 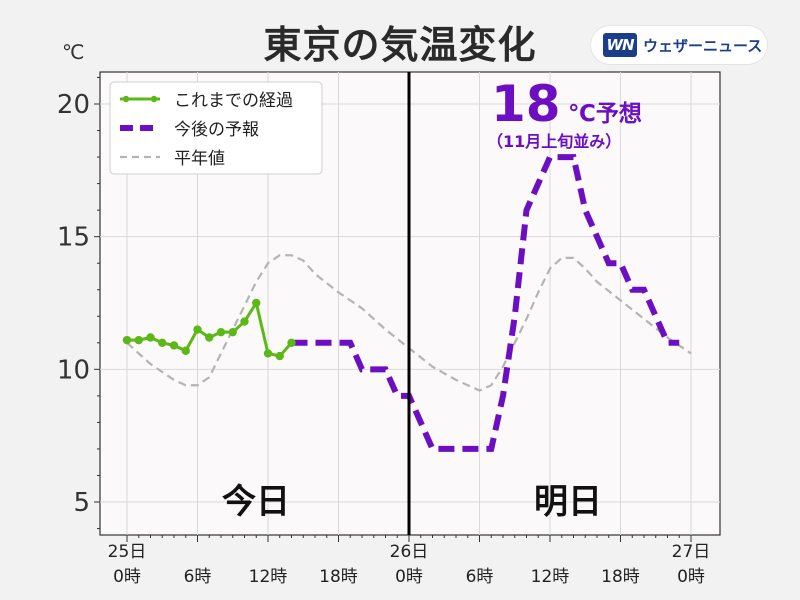 What do you see at coordinates (564, 113) in the screenshot?
I see `forecast-annotation: 18 ℃予想 （11月上旬並み）` at bounding box center [564, 113].